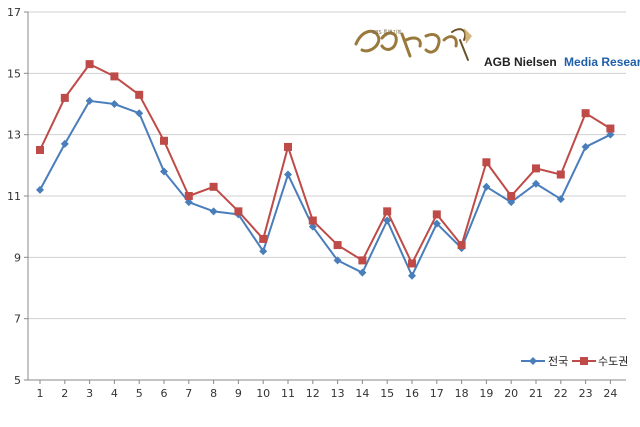  Describe the element at coordinates (486, 393) in the screenshot. I see `x-tick-label: 19` at that location.